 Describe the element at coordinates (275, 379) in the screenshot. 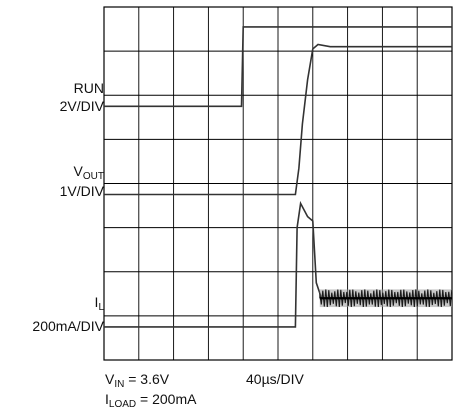

I see `time-scale-label: 40µs/DIV` at that location.